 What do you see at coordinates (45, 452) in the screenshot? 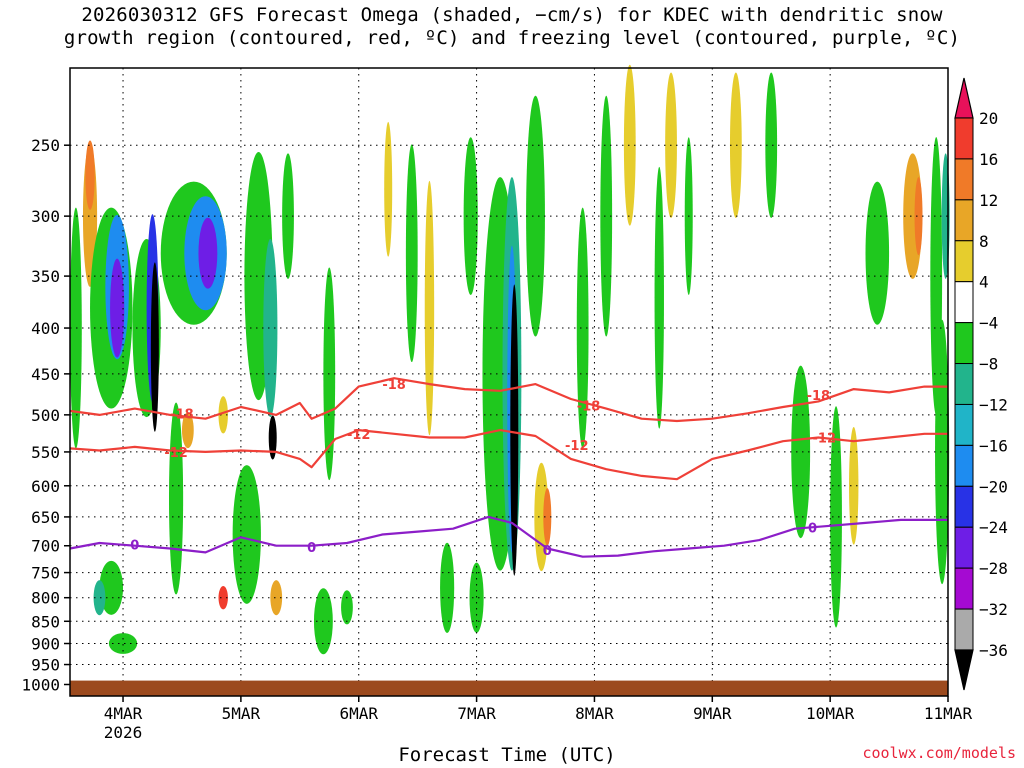
I see `y-tick-label: 550` at bounding box center [45, 452].